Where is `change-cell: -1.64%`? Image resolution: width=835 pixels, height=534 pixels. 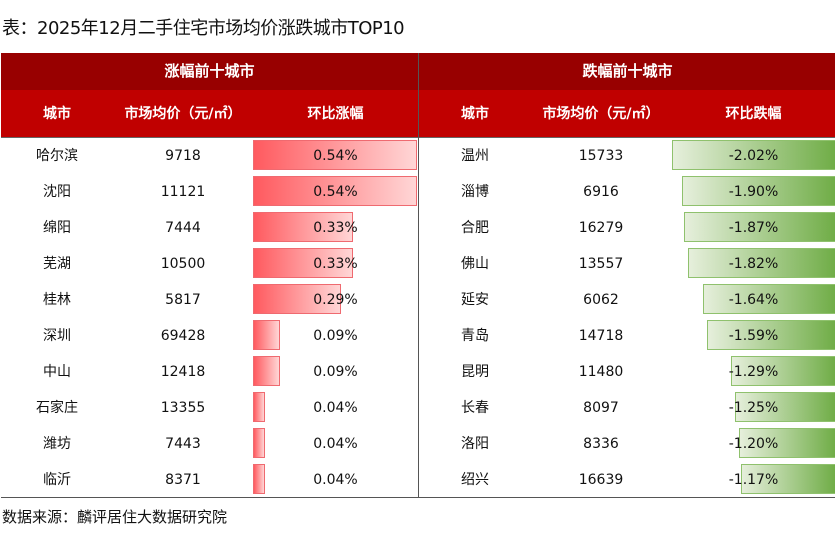
change-cell: -1.64% is located at coordinates (753, 300).